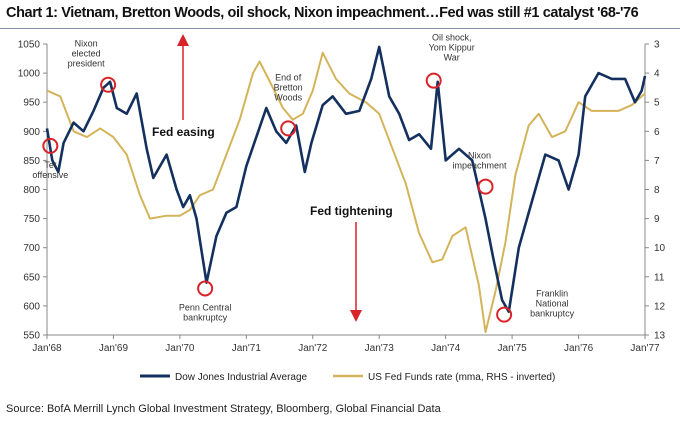 The height and width of the screenshot is (423, 680). Describe the element at coordinates (50, 165) in the screenshot. I see `event-annotation-label: Tet` at that location.